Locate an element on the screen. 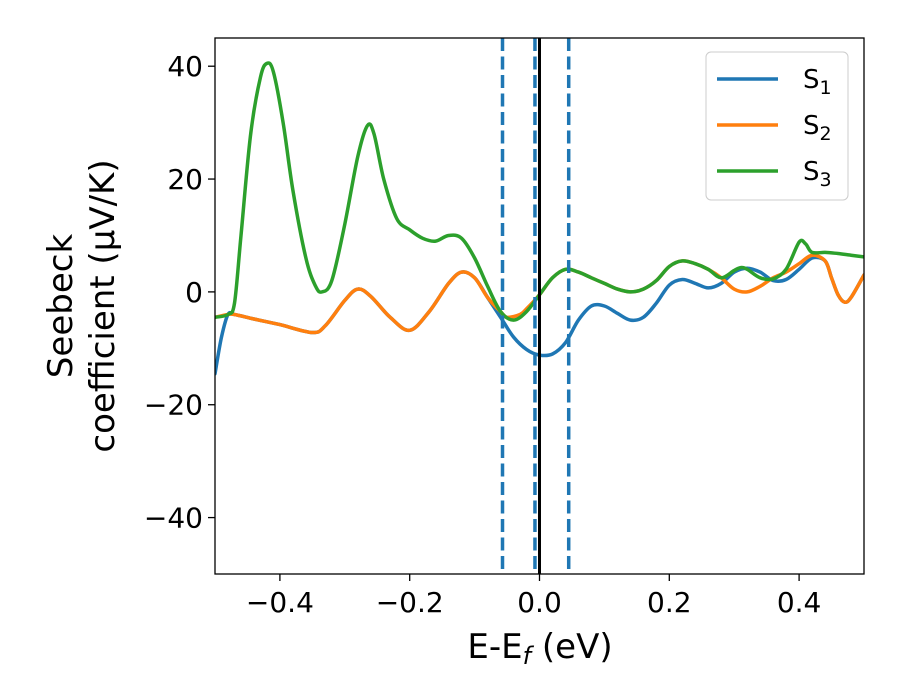 The width and height of the screenshot is (900, 700). y-tick-label: −40 is located at coordinates (173, 518).